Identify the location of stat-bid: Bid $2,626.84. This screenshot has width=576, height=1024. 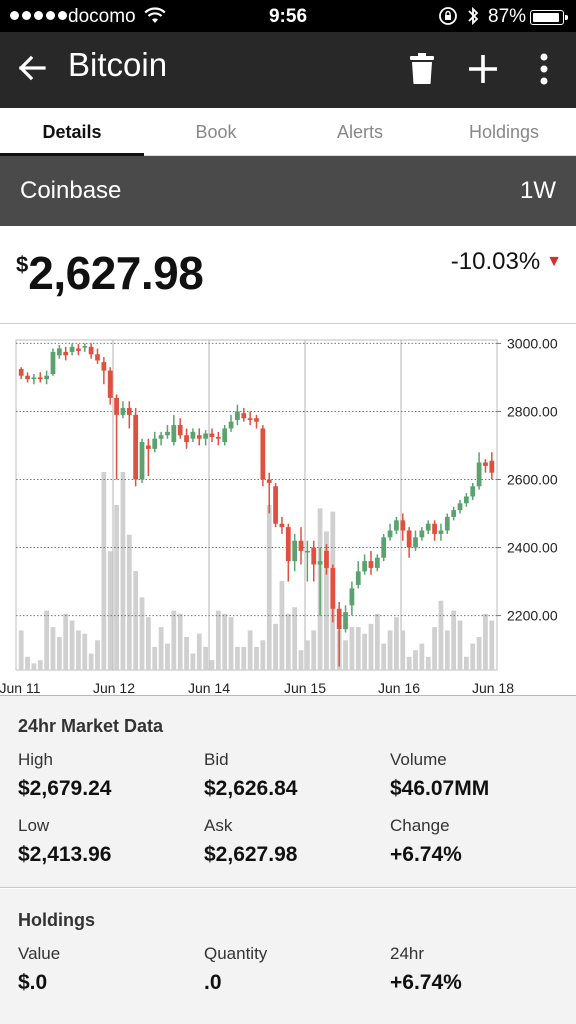
(250, 775).